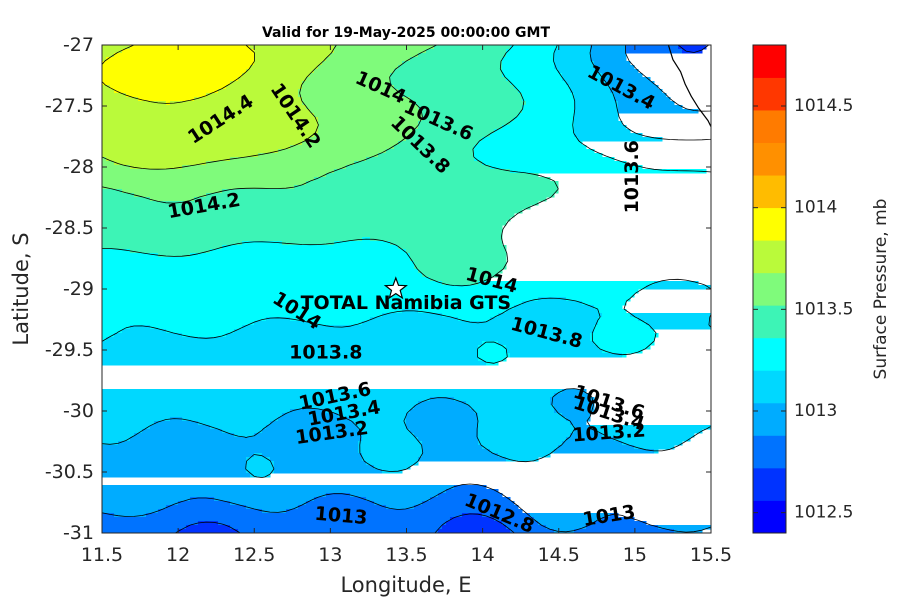 Image resolution: width=900 pixels, height=600 pixels. What do you see at coordinates (341, 516) in the screenshot?
I see `contour-label: 1013` at bounding box center [341, 516].